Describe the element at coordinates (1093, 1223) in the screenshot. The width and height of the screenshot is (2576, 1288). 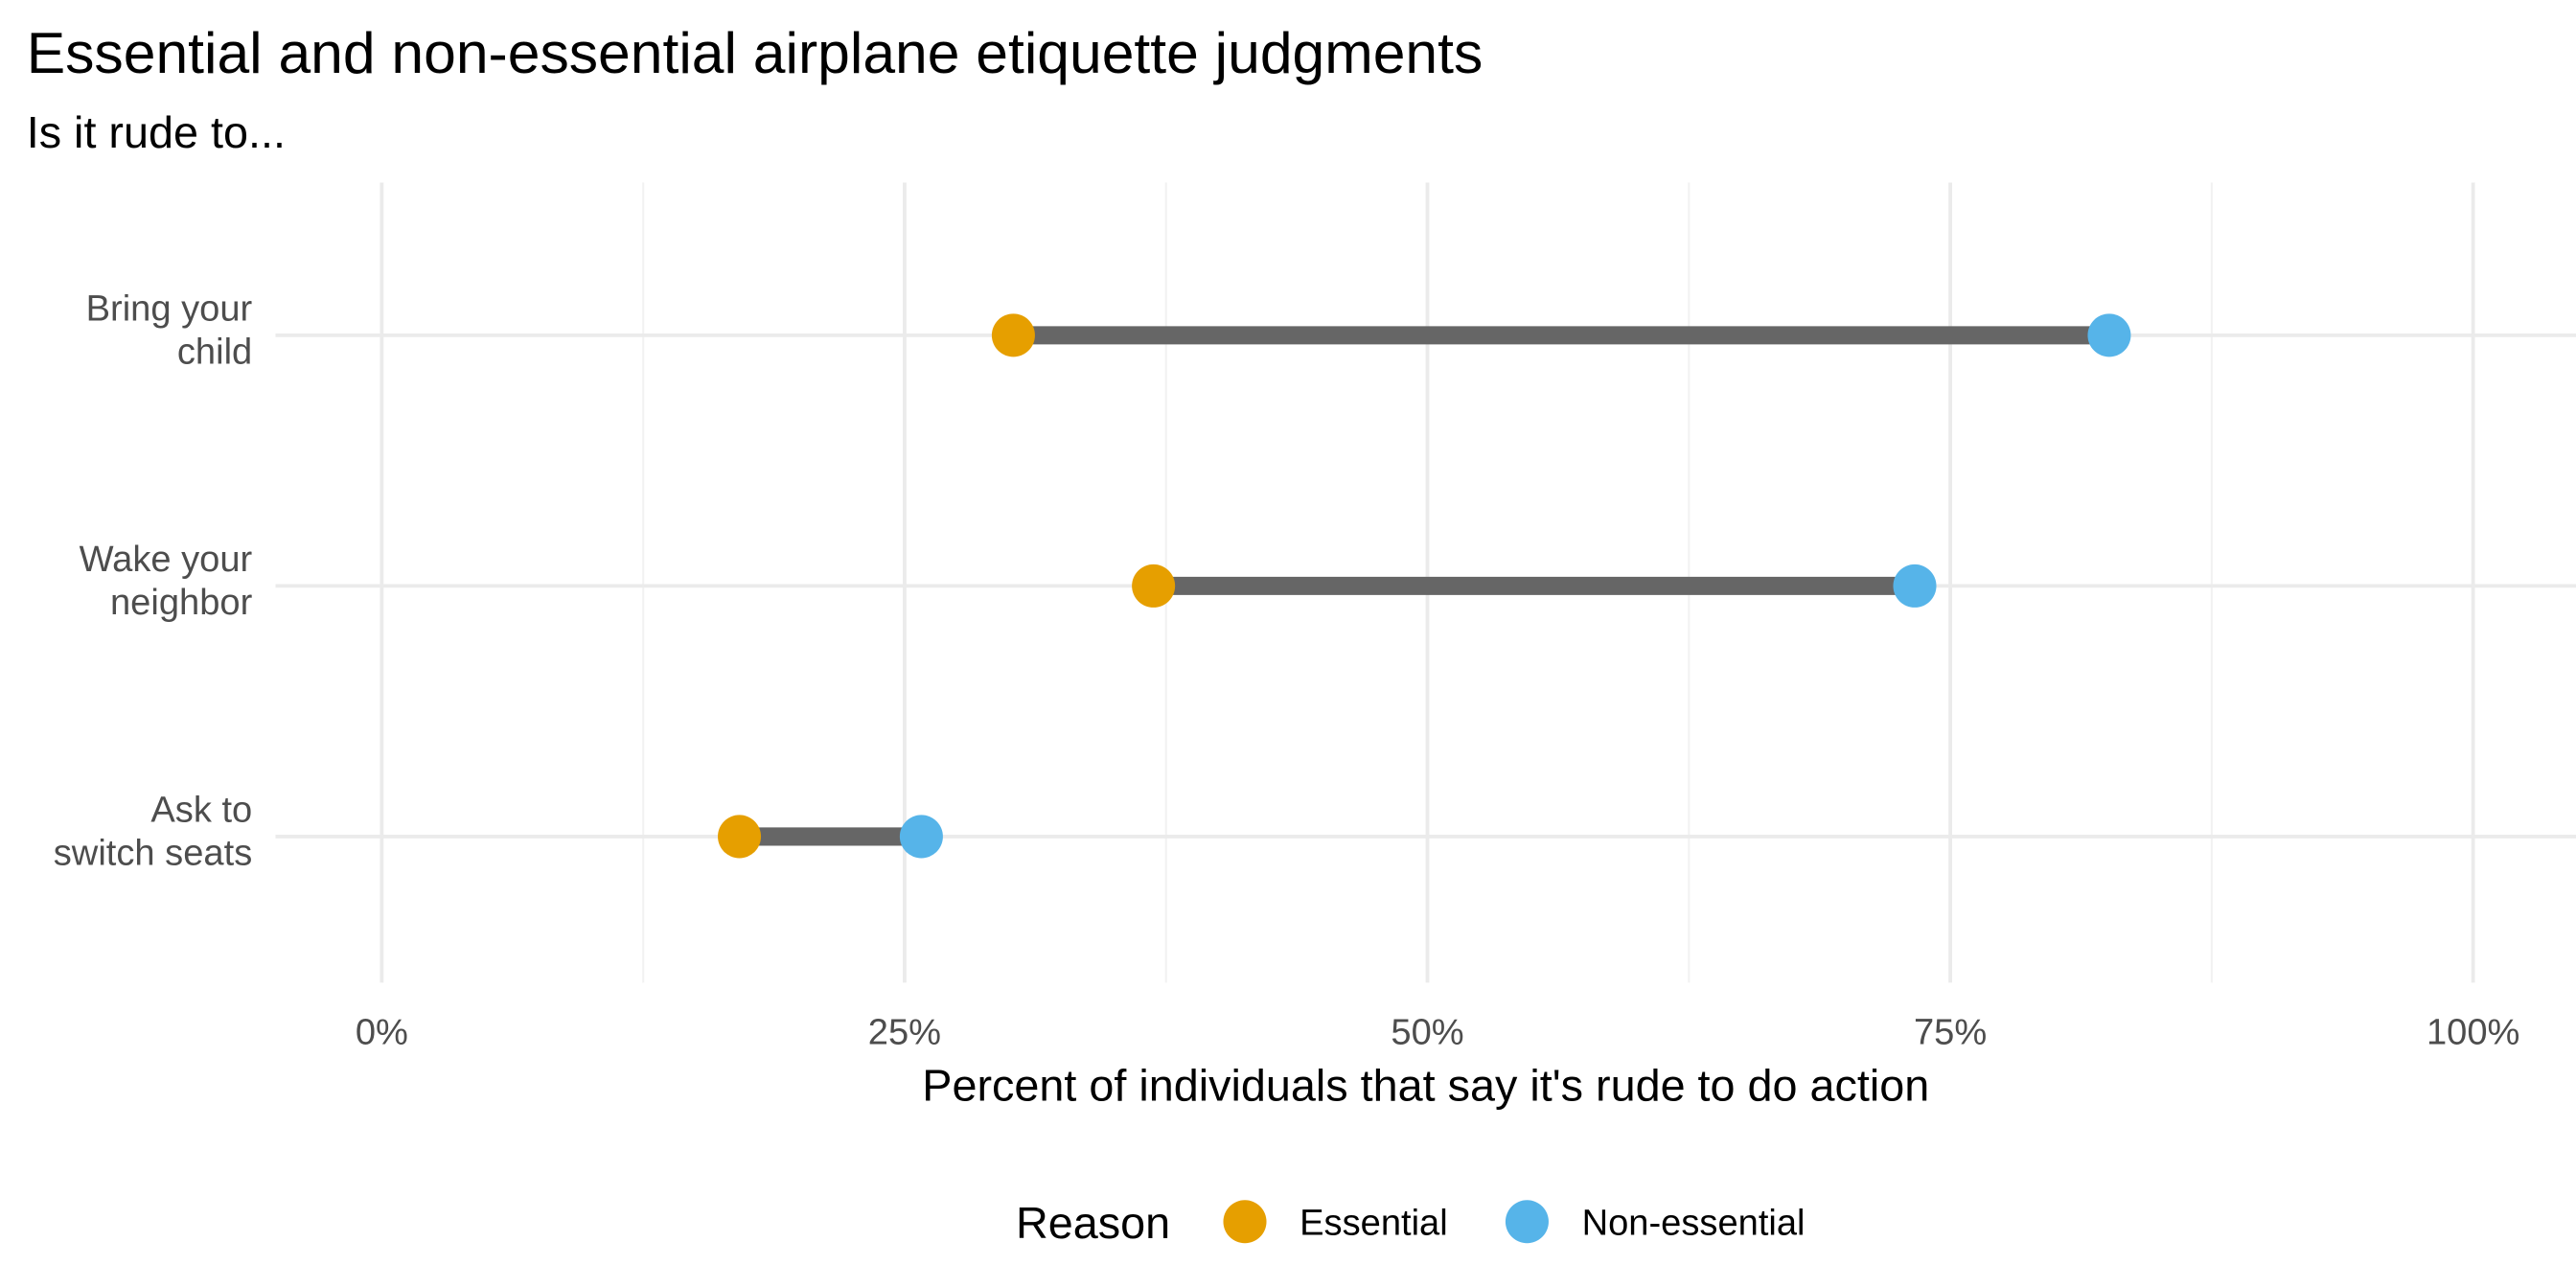
I see `legend-title: Reason` at that location.